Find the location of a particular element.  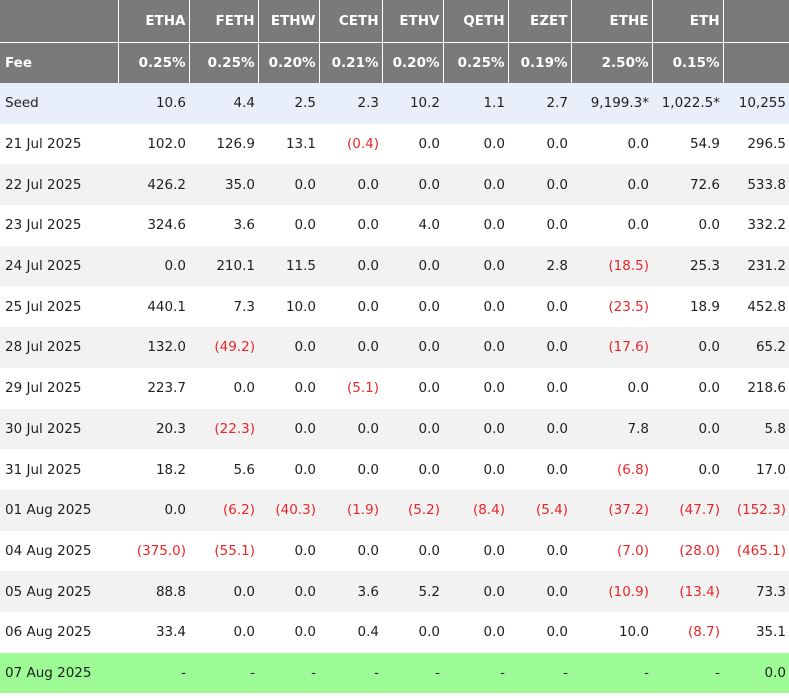

column-header-ceth: CETH is located at coordinates (351, 21).